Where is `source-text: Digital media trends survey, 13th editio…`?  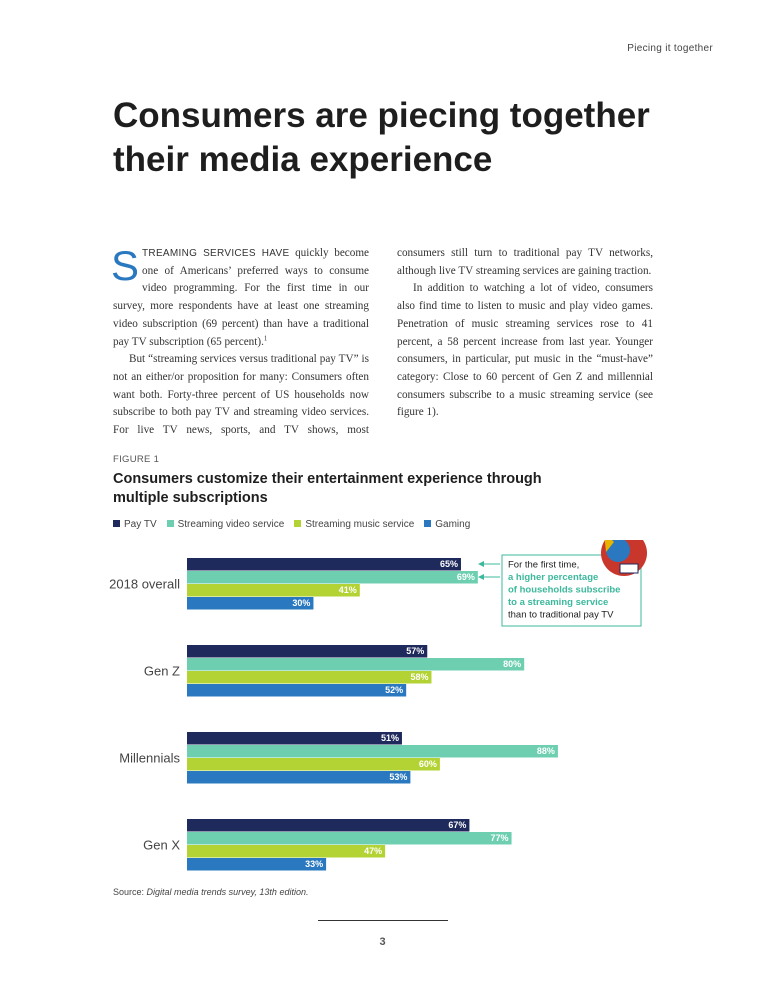
source-text: Digital media trends survey, 13th editio… is located at coordinates (227, 892).